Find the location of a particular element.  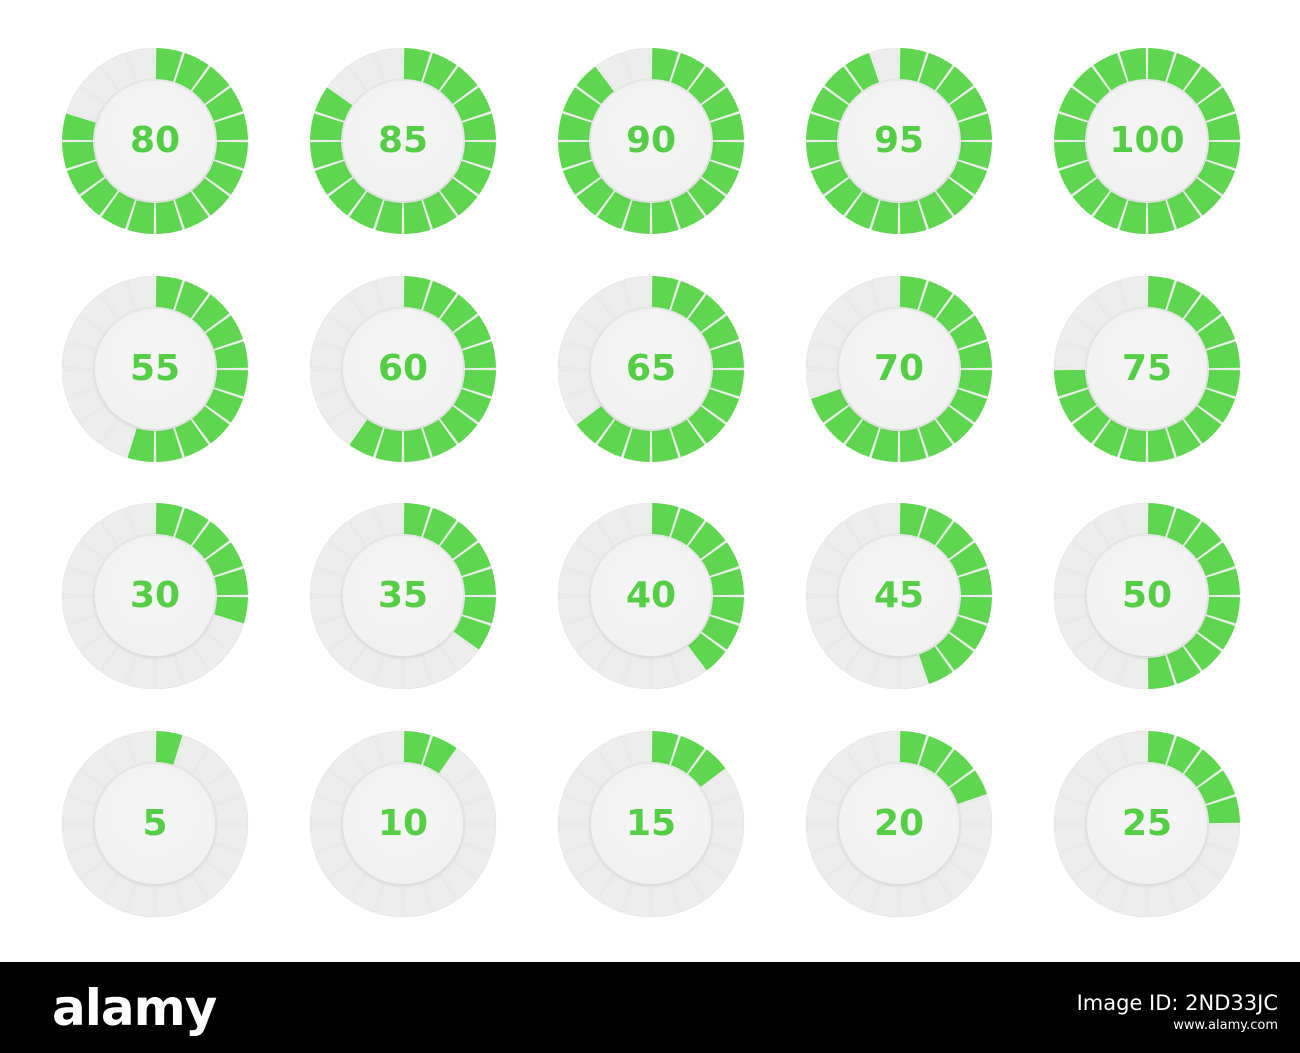

percent-label: 70 is located at coordinates (899, 368).